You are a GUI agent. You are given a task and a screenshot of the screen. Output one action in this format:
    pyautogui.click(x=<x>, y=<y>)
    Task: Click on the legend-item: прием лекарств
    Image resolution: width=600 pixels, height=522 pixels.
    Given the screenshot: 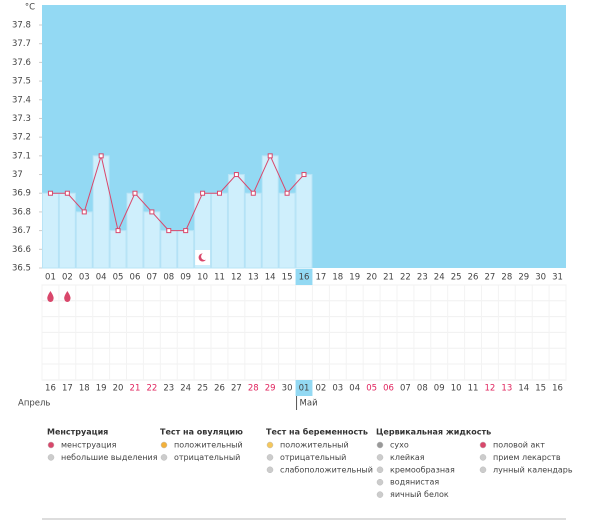 What is the action you would take?
    pyautogui.click(x=527, y=457)
    